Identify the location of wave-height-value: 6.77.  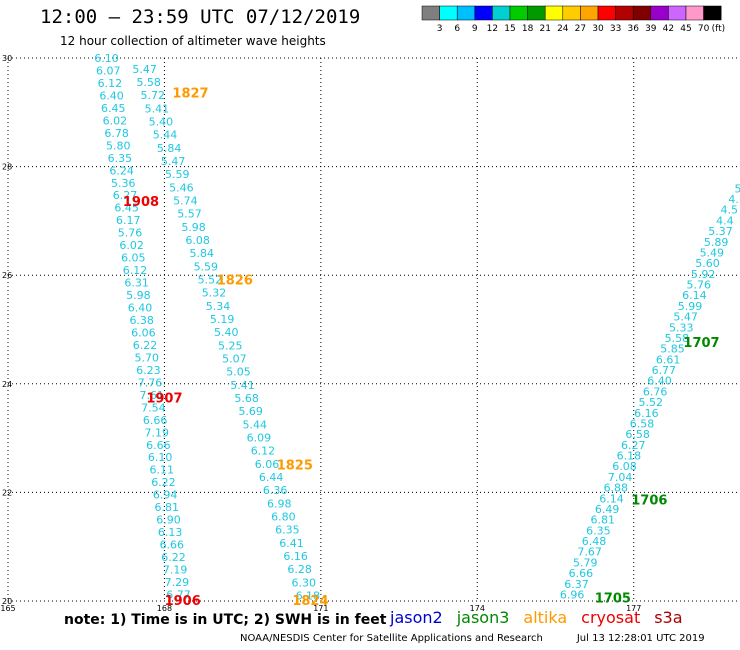
(178, 594).